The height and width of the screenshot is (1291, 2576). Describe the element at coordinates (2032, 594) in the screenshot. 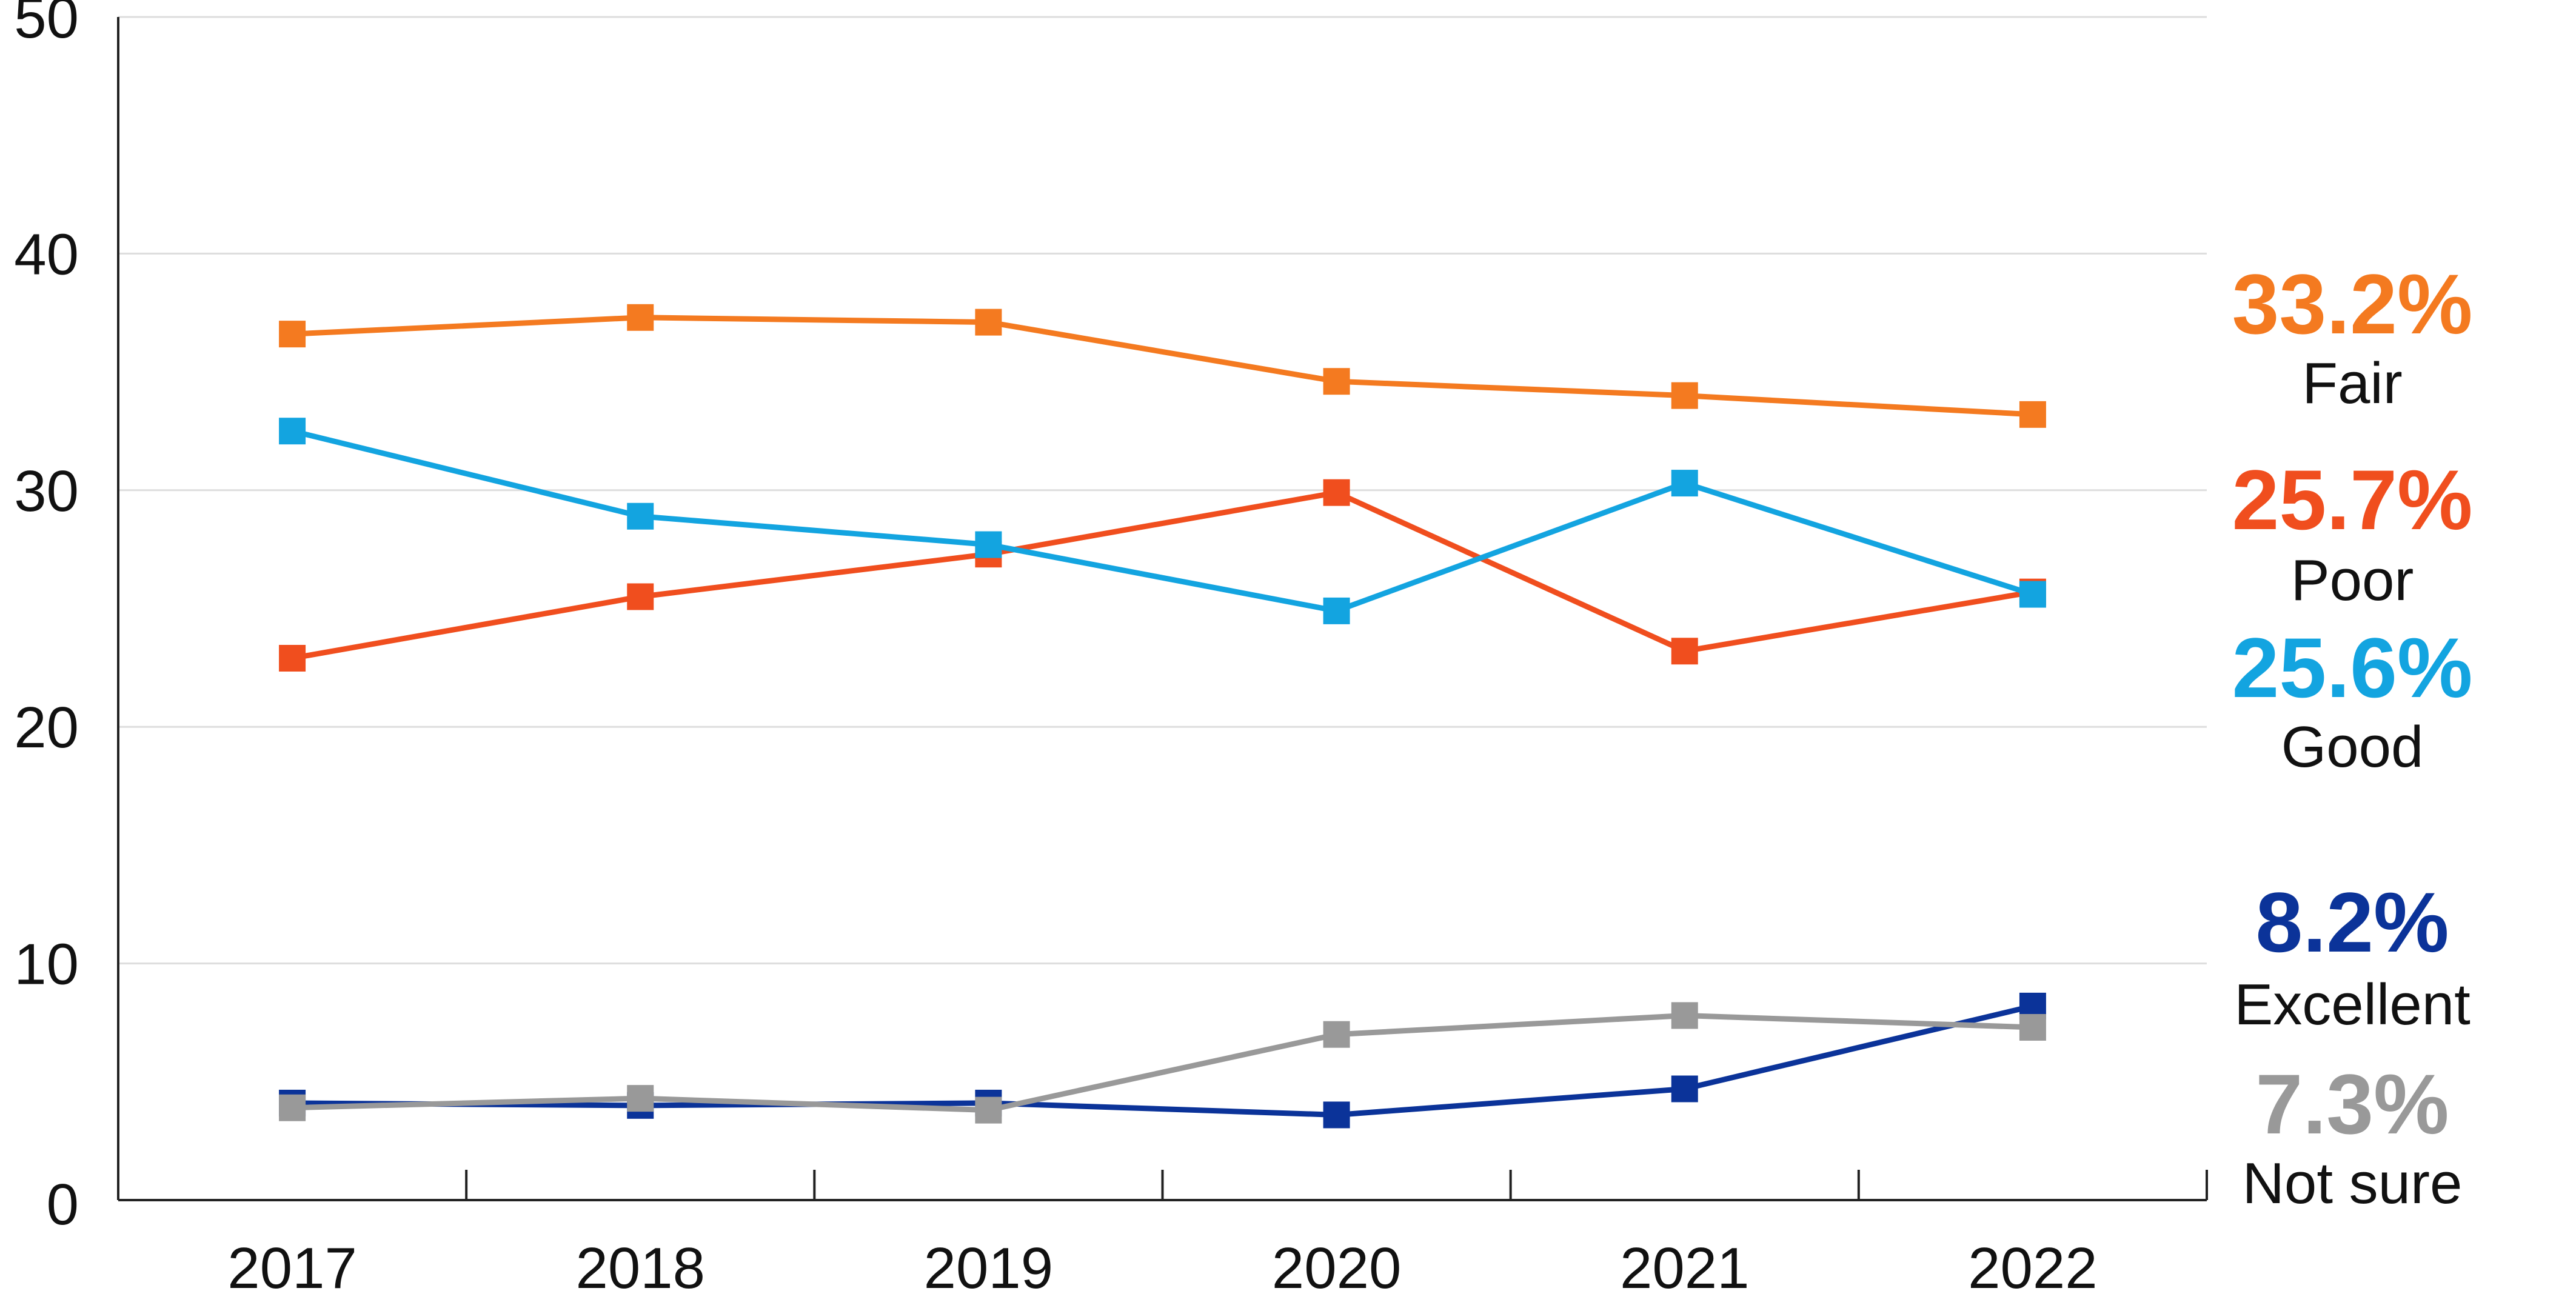

I see `point-good-2022` at that location.